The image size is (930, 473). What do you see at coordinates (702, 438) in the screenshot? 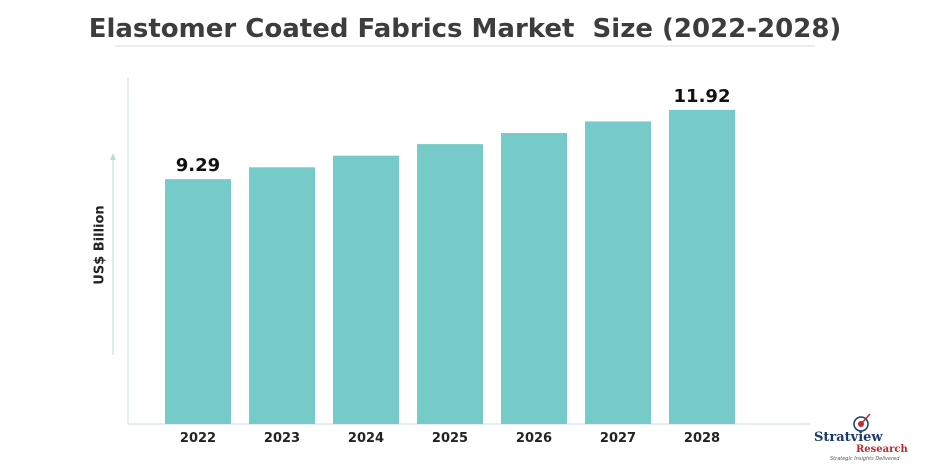
I see `x-tick-2028: 2028` at bounding box center [702, 438].